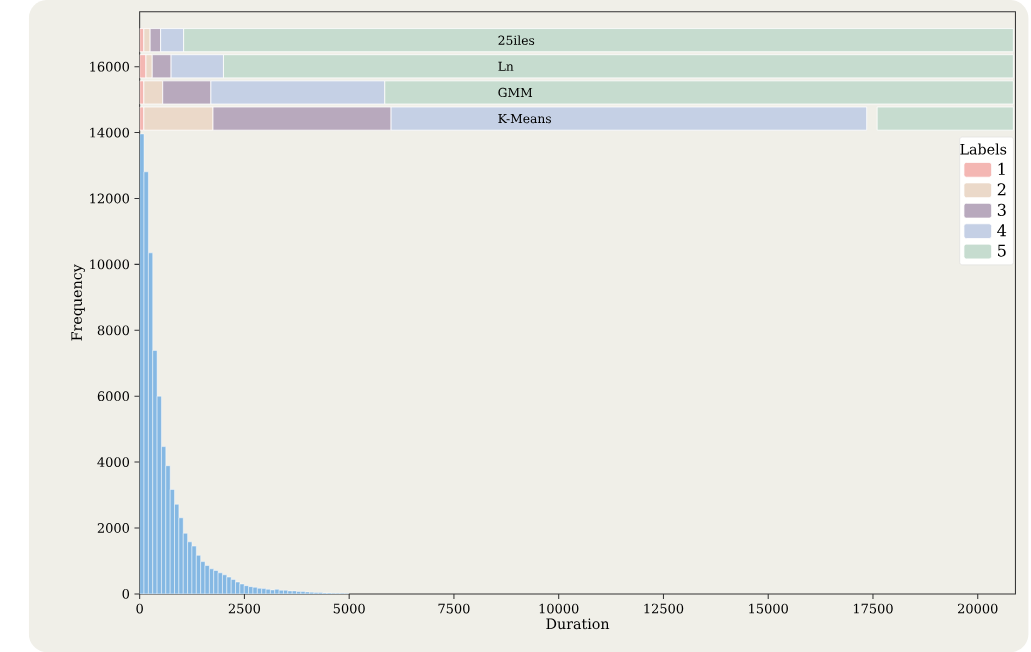 This screenshot has height=652, width=1031. Describe the element at coordinates (506, 66) in the screenshot. I see `category-label: Ln` at that location.